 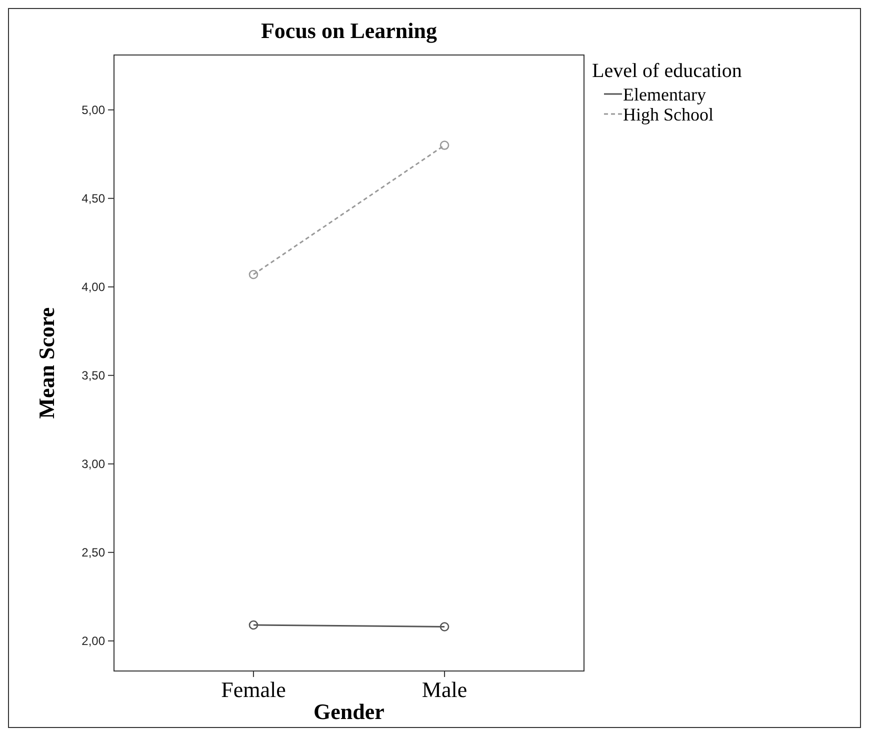 What do you see at coordinates (94, 375) in the screenshot?
I see `y-tick-label: 3,50` at bounding box center [94, 375].